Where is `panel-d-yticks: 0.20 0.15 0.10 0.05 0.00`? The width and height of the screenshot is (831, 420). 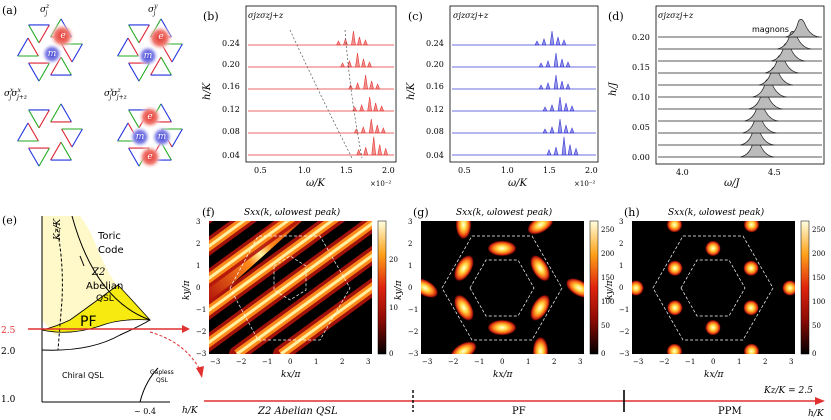
panel-d-yticks: 0.20 0.15 0.10 0.05 0.00 is located at coordinates (641, 97).